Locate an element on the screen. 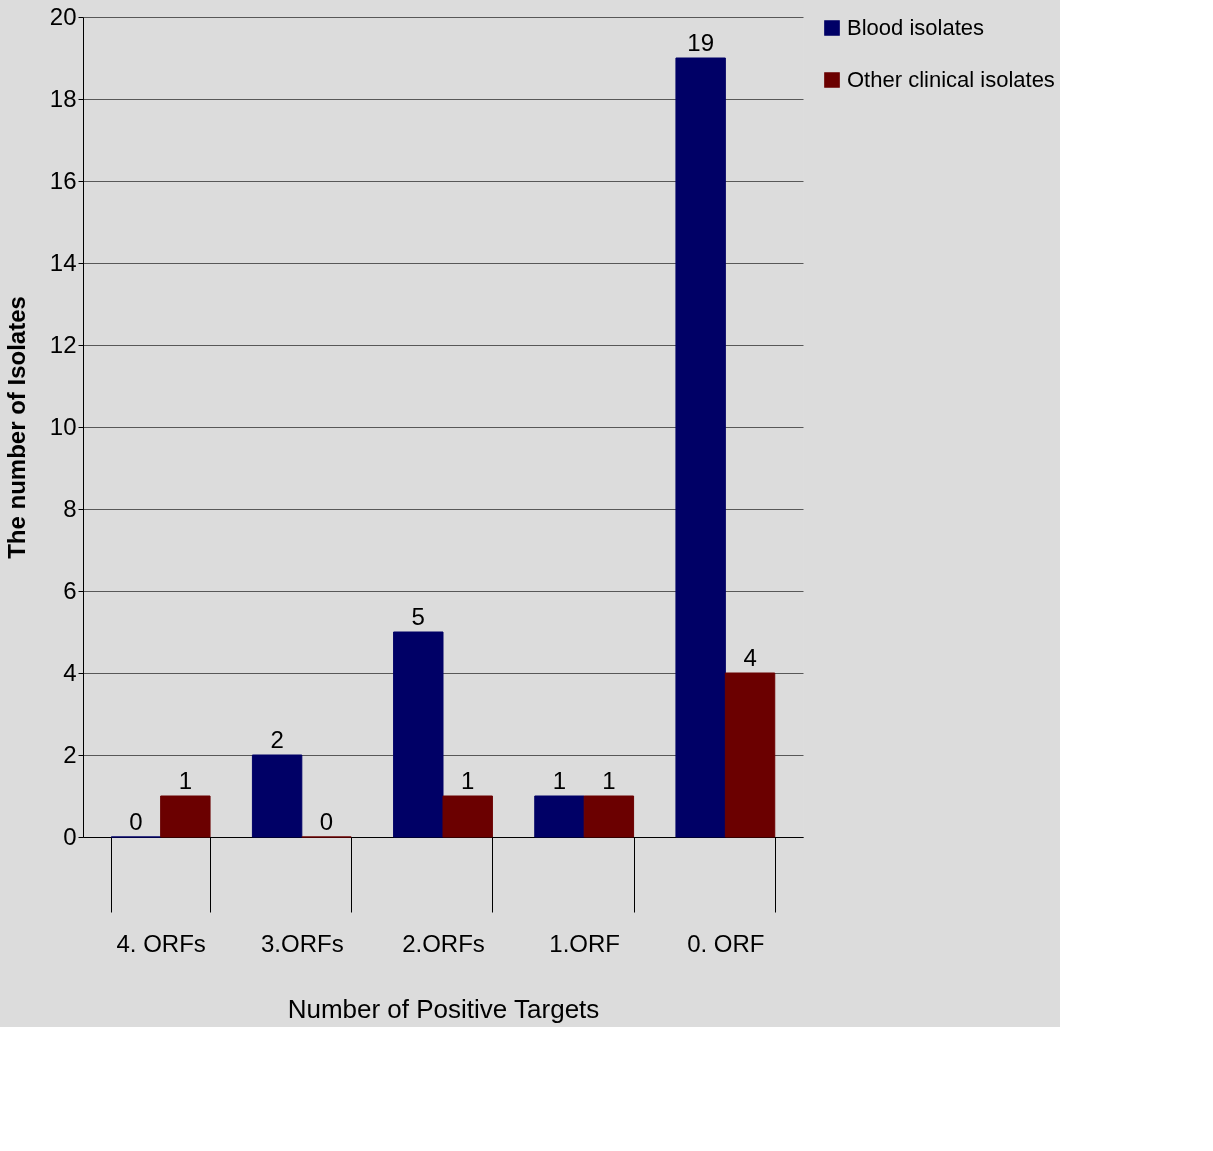  y-tick-label: 12 is located at coordinates (63, 344).